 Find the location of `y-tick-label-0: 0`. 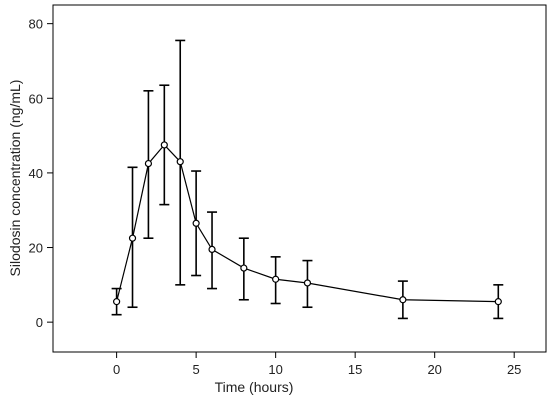

y-tick-label-0: 0 is located at coordinates (39, 322).